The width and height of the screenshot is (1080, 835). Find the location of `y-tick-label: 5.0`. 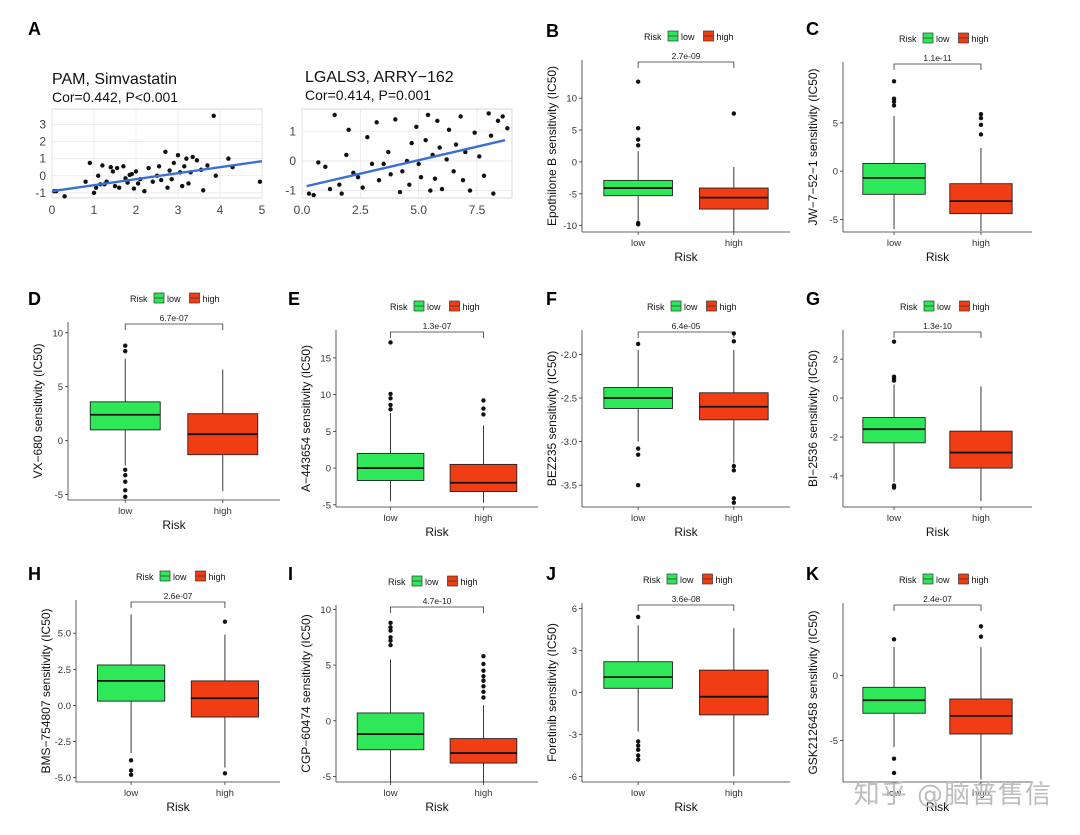

y-tick-label: 5.0 is located at coordinates (64, 634).